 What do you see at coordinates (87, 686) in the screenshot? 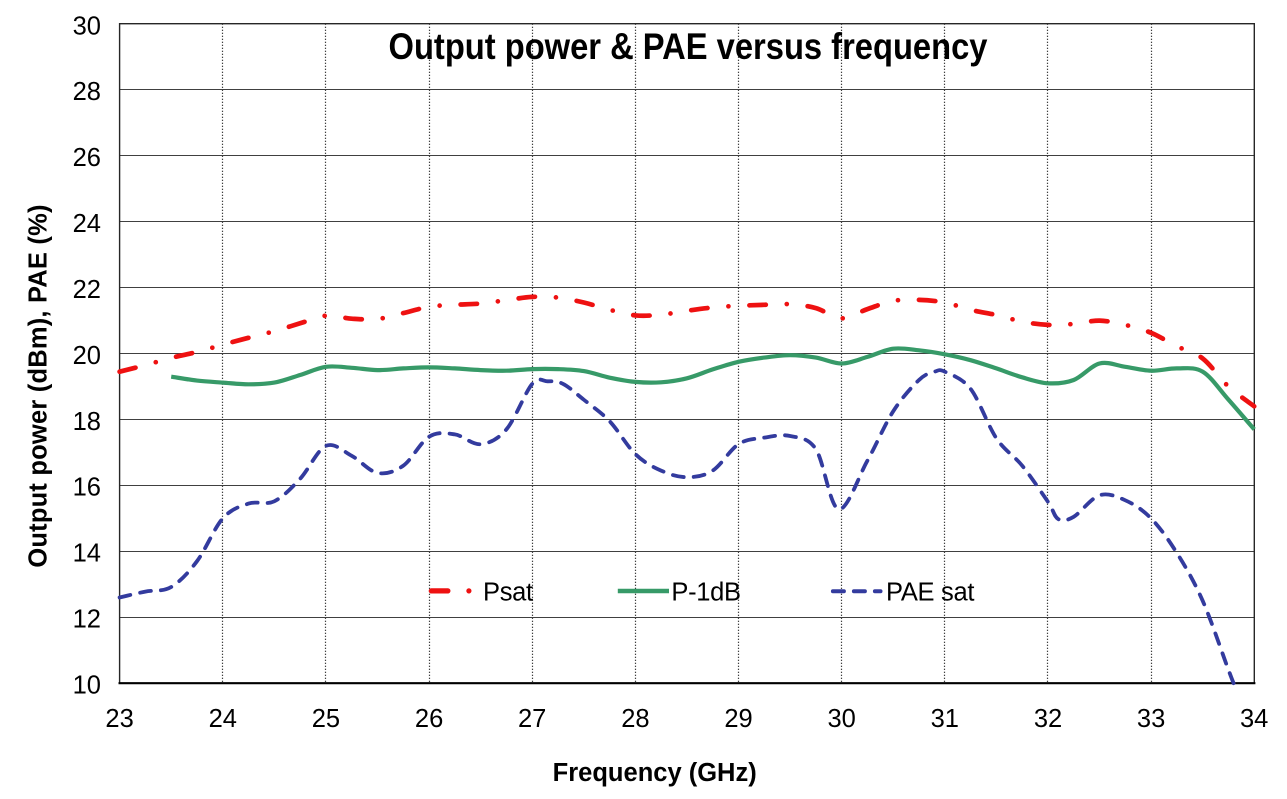
I see `svg-text: 10` at bounding box center [87, 686].